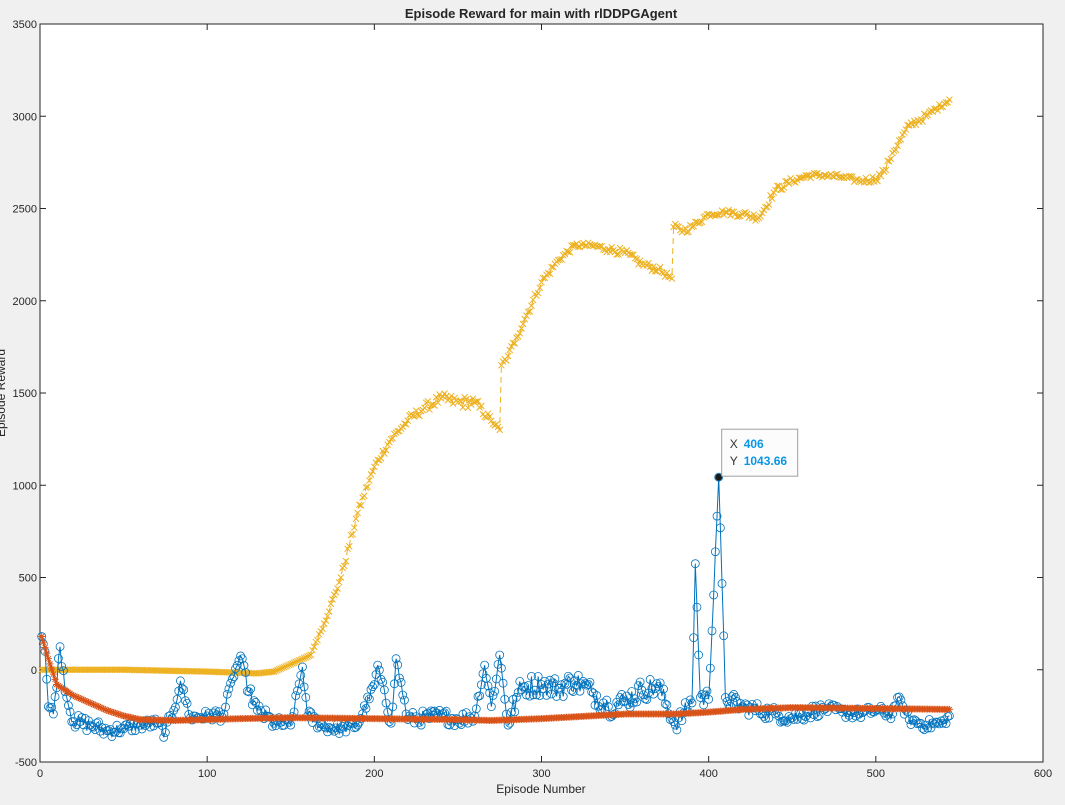 This screenshot has height=805, width=1065. Describe the element at coordinates (207, 774) in the screenshot. I see `x-tick-label: 100` at that location.